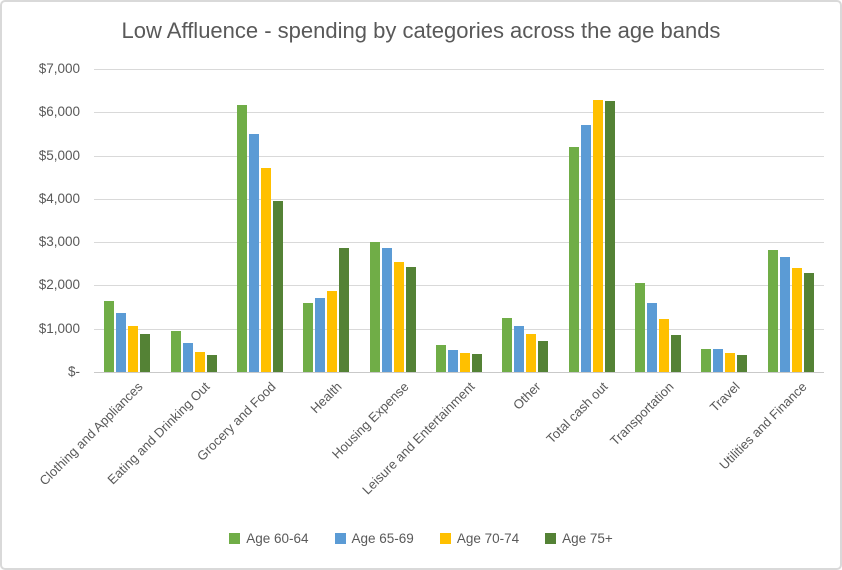 The image size is (842, 570). What do you see at coordinates (91, 434) in the screenshot?
I see `x-axis-category-label: Clothing and Appliances` at bounding box center [91, 434].